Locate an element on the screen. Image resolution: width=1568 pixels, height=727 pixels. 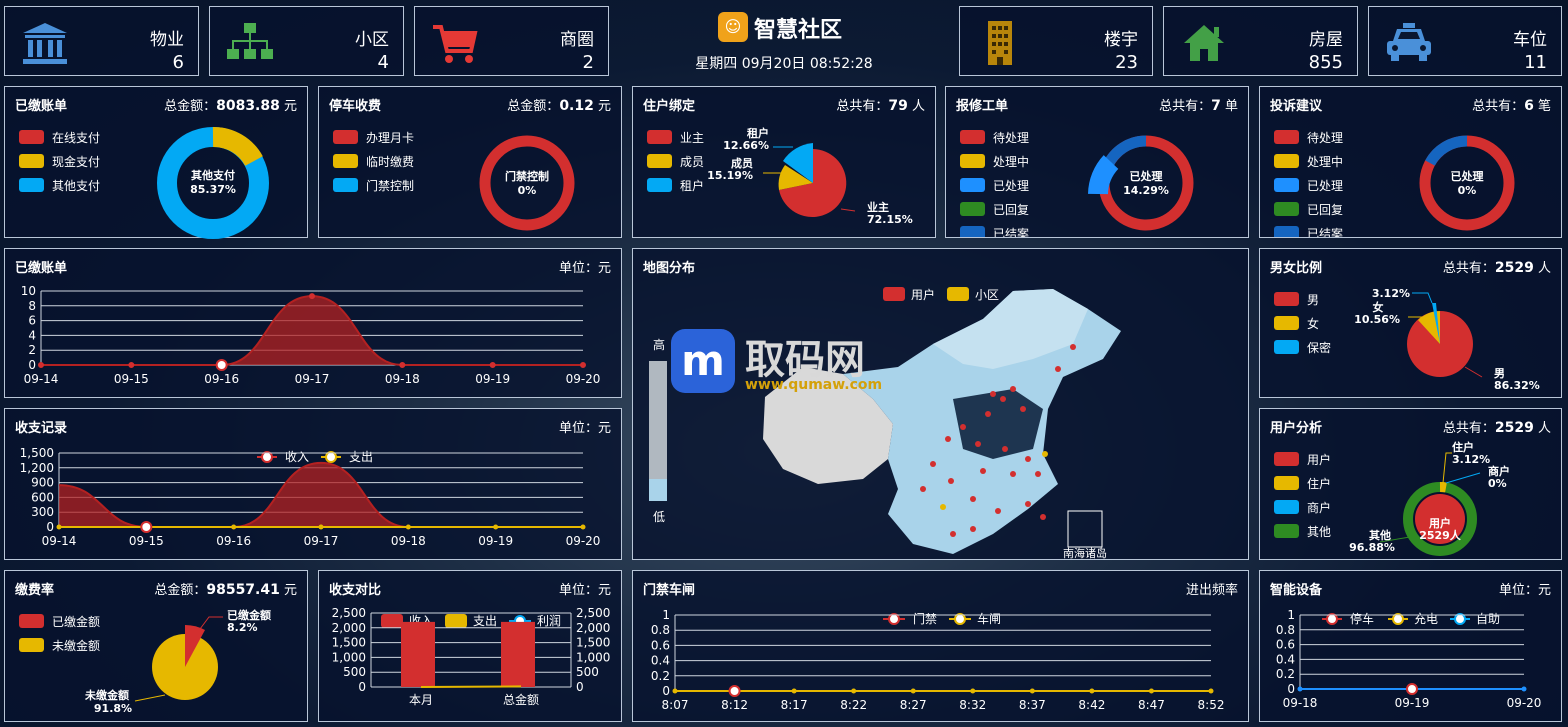
panel-title: 门禁车闸 is located at coordinates (669, 590).